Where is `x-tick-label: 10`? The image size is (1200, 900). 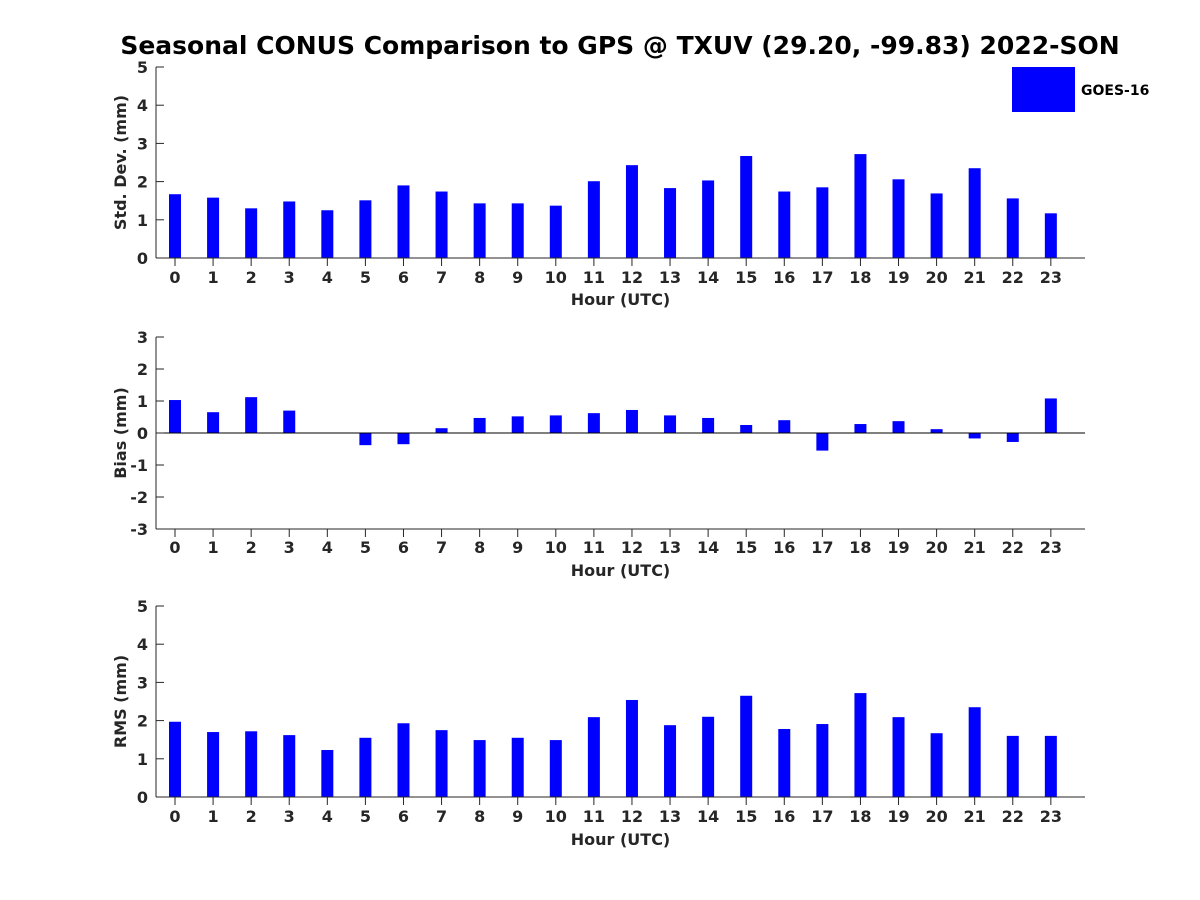 x-tick-label: 10 is located at coordinates (556, 547).